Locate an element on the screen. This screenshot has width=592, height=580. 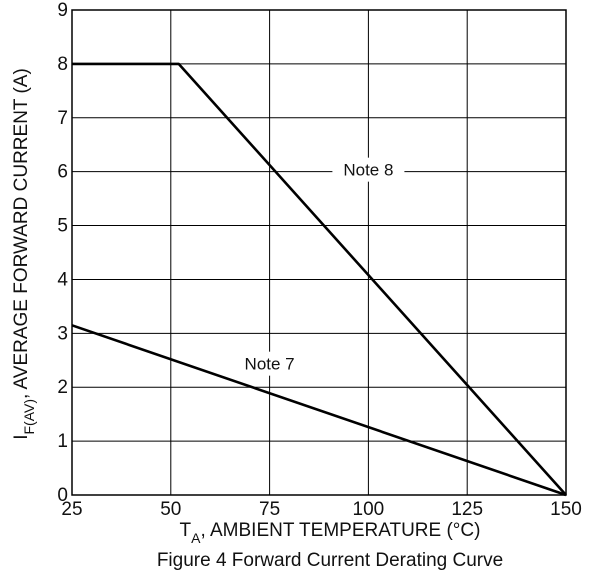
annotation-1: Note 7 is located at coordinates (269, 363).